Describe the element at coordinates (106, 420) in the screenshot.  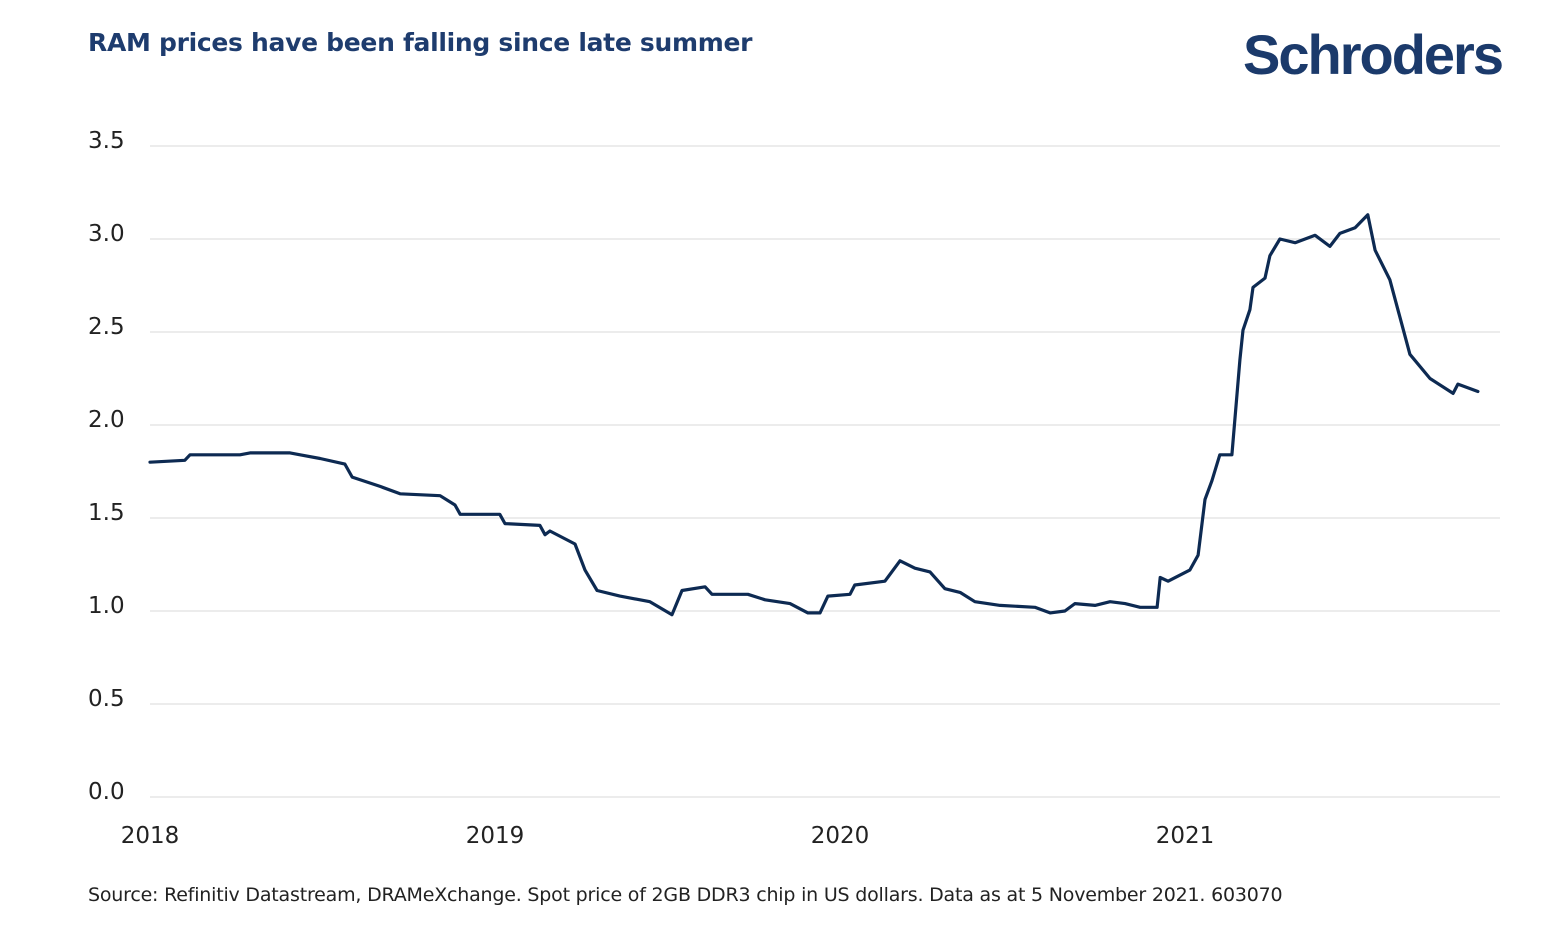
I see `y-tick-label: 2.0` at that location.